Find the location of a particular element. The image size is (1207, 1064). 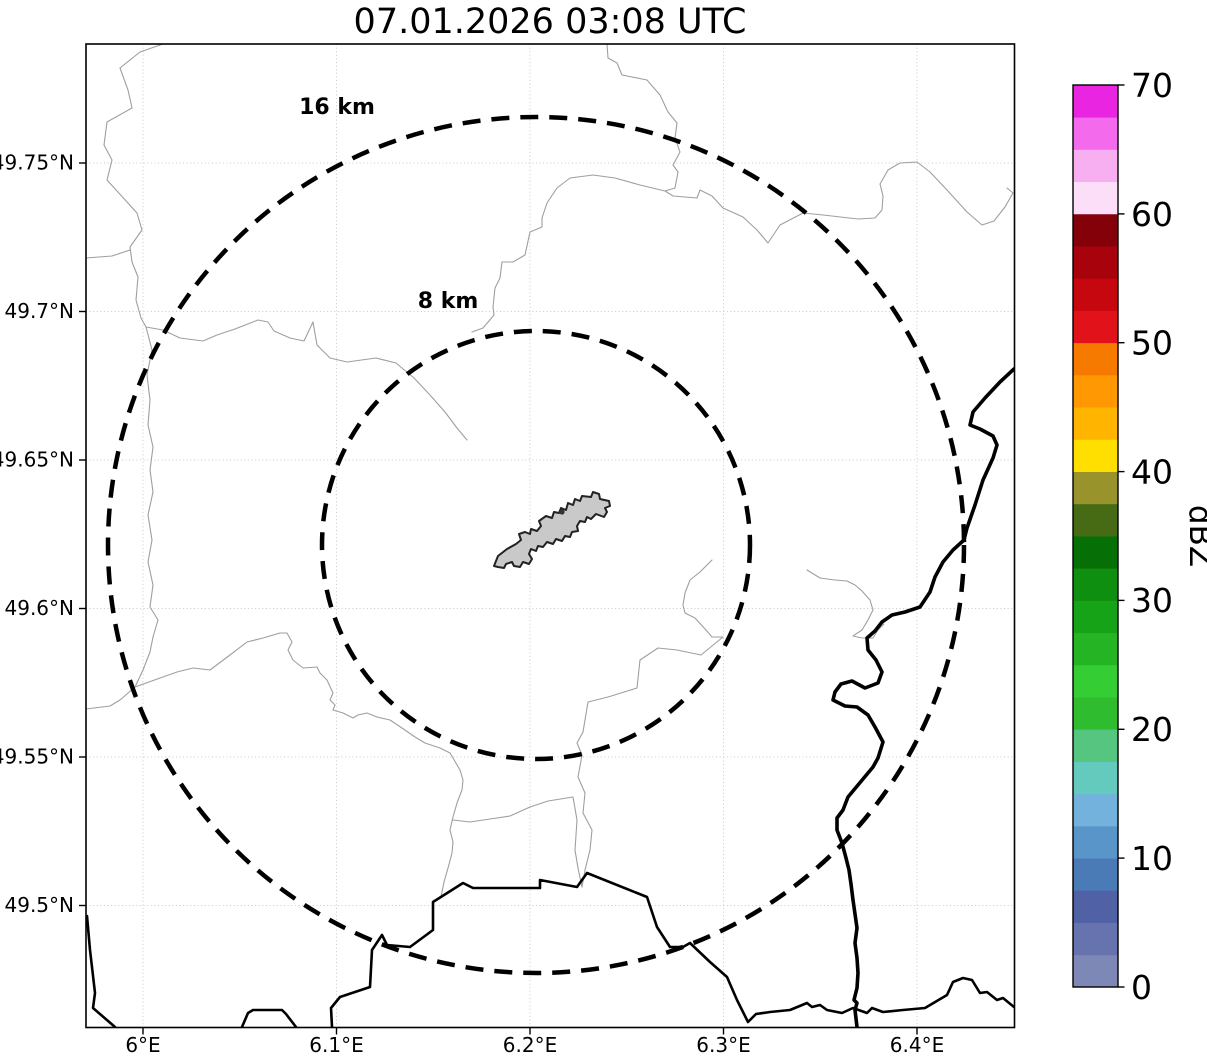

colorbar is located at coordinates (1095, 536).